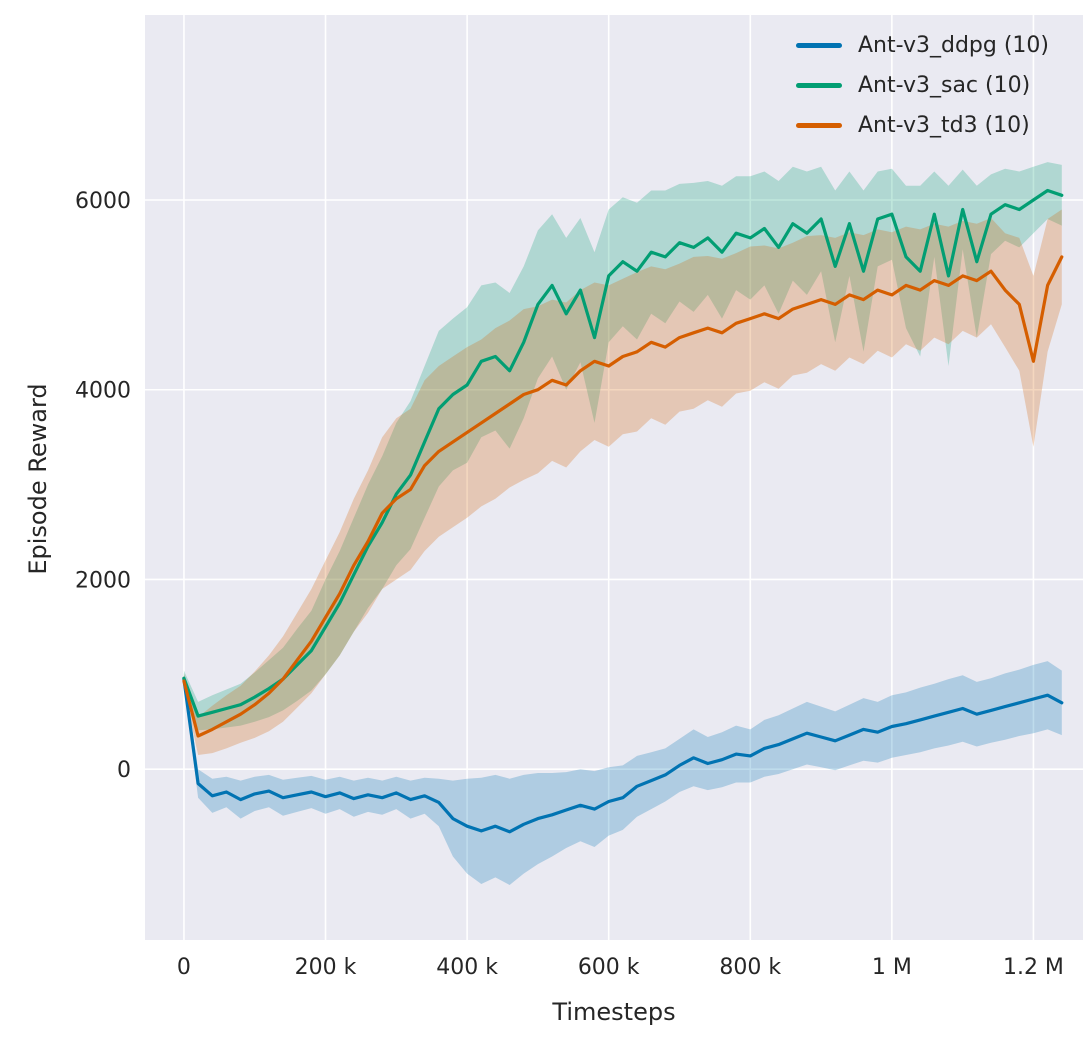 This screenshot has height=1049, width=1091. What do you see at coordinates (953, 45) in the screenshot?
I see `legend-label-ddpg: Ant-v3_ddpg (10)` at bounding box center [953, 45].